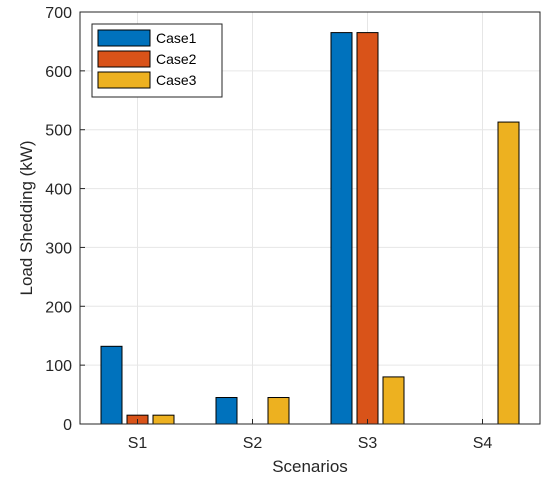  I want to click on bar-case3-s1, so click(163, 419).